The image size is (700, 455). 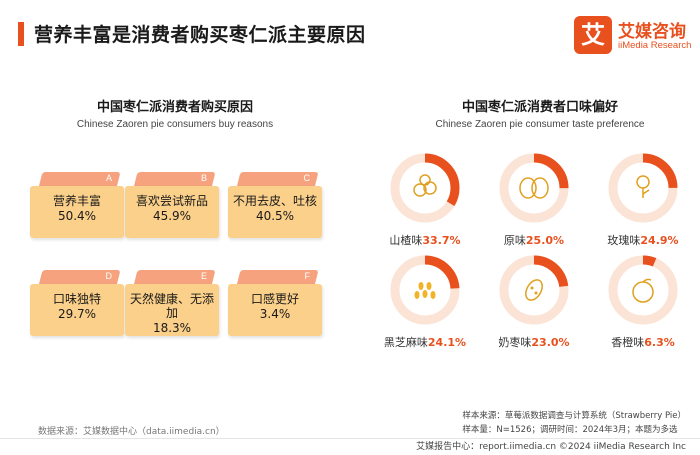 I want to click on card-body: 营养丰富 50.4%, so click(x=77, y=212).